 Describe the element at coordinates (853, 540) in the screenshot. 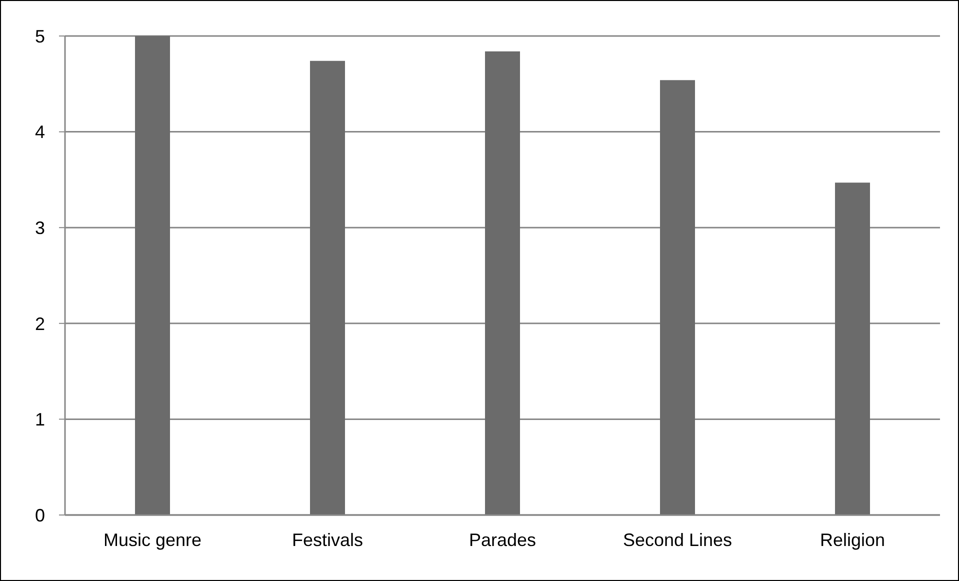

I see `x-tick-label: Religion` at that location.